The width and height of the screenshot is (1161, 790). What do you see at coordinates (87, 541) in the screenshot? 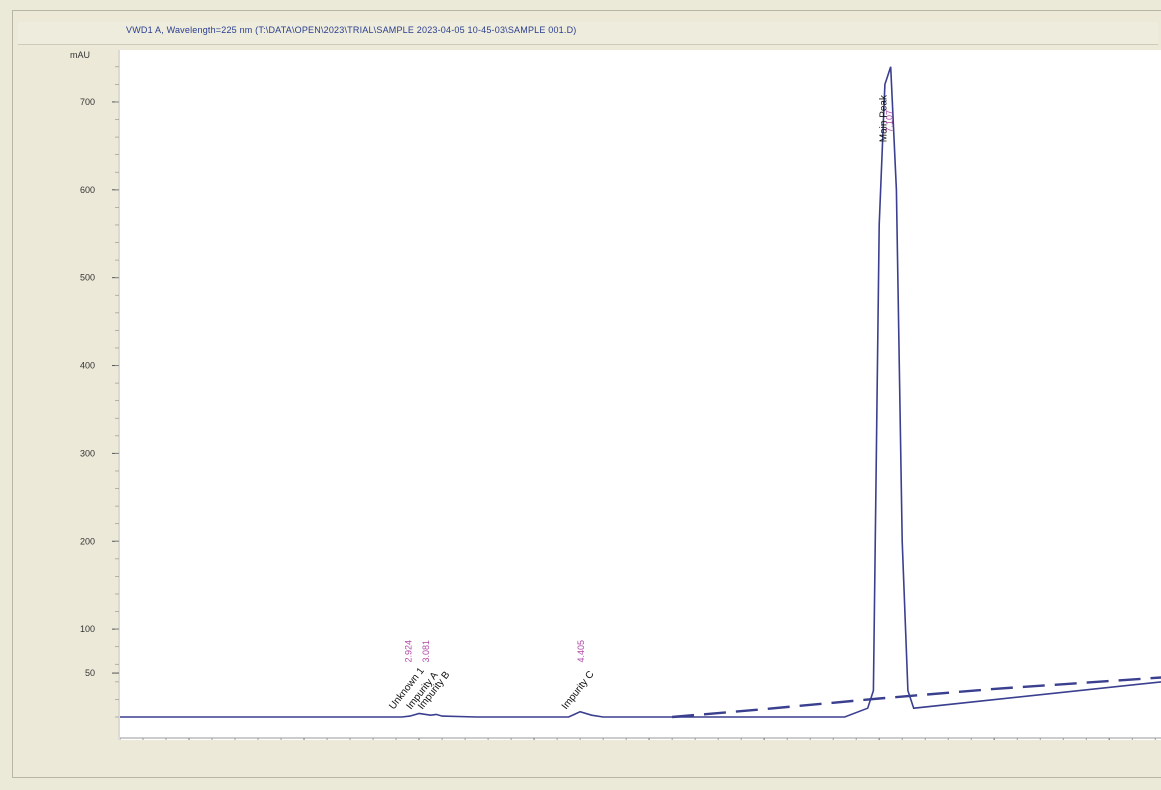
I see `y-tick-label: 200` at bounding box center [87, 541].